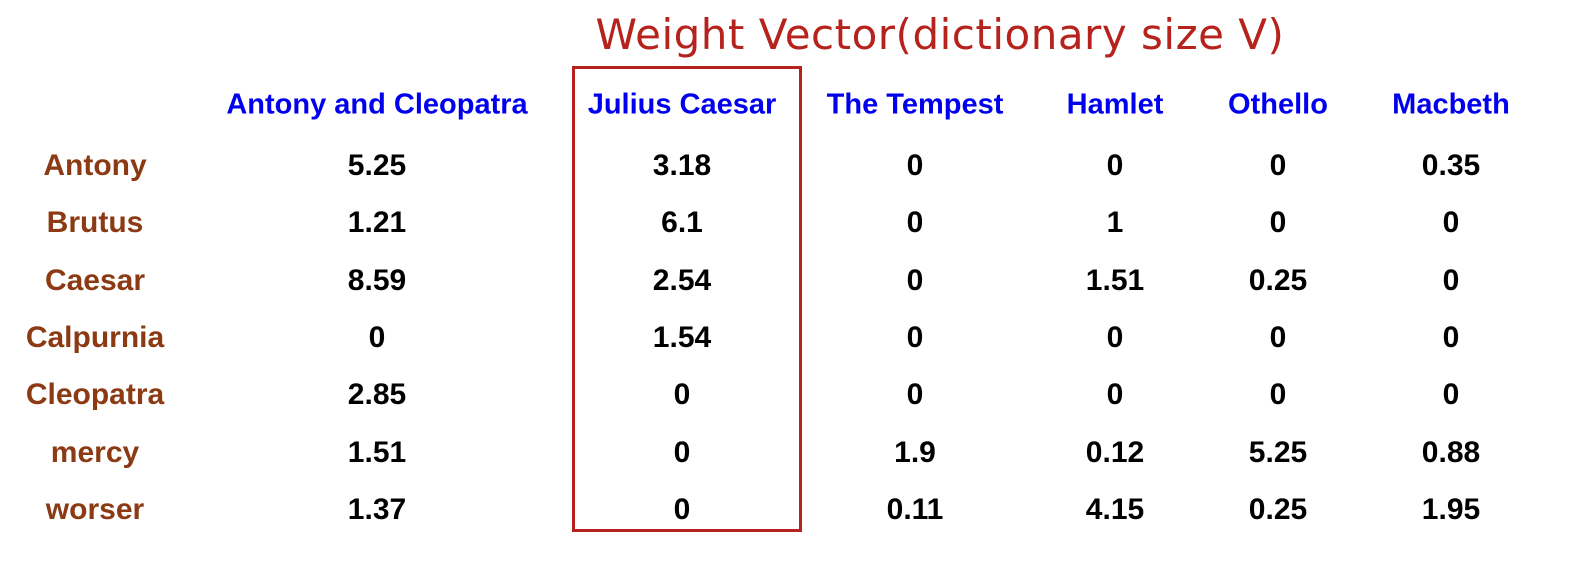  What do you see at coordinates (915, 509) in the screenshot?
I see `cell-worser-the-tempest: 0.11` at bounding box center [915, 509].